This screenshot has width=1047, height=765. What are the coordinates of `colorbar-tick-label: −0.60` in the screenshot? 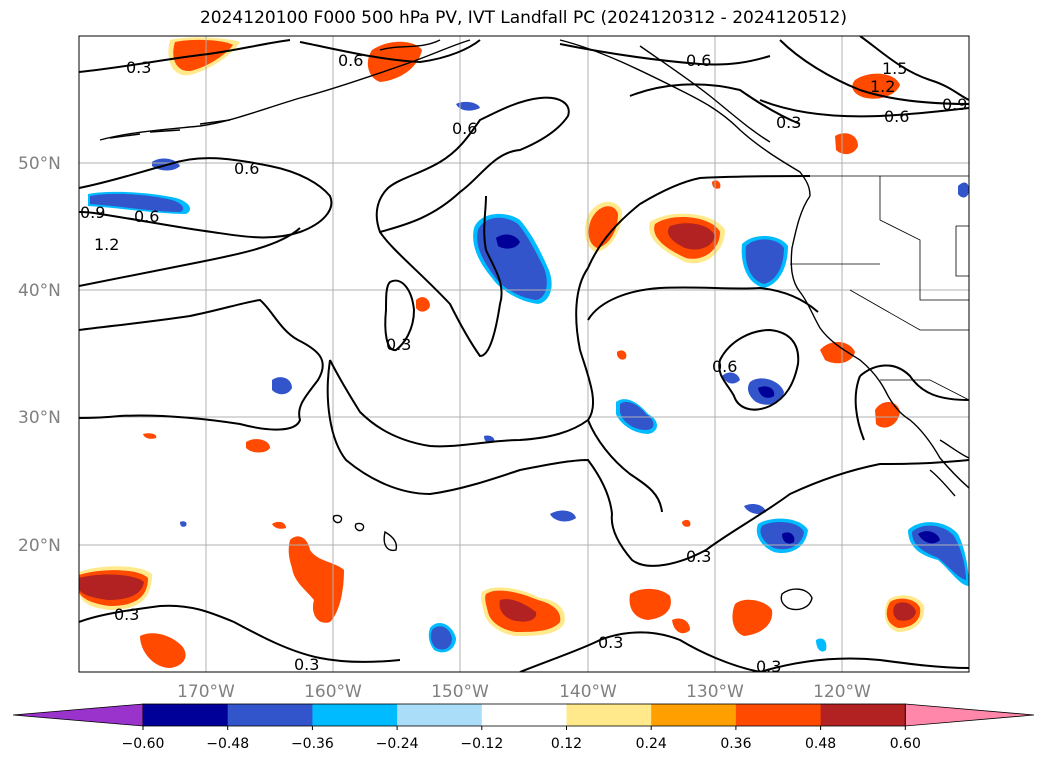 It's located at (143, 744).